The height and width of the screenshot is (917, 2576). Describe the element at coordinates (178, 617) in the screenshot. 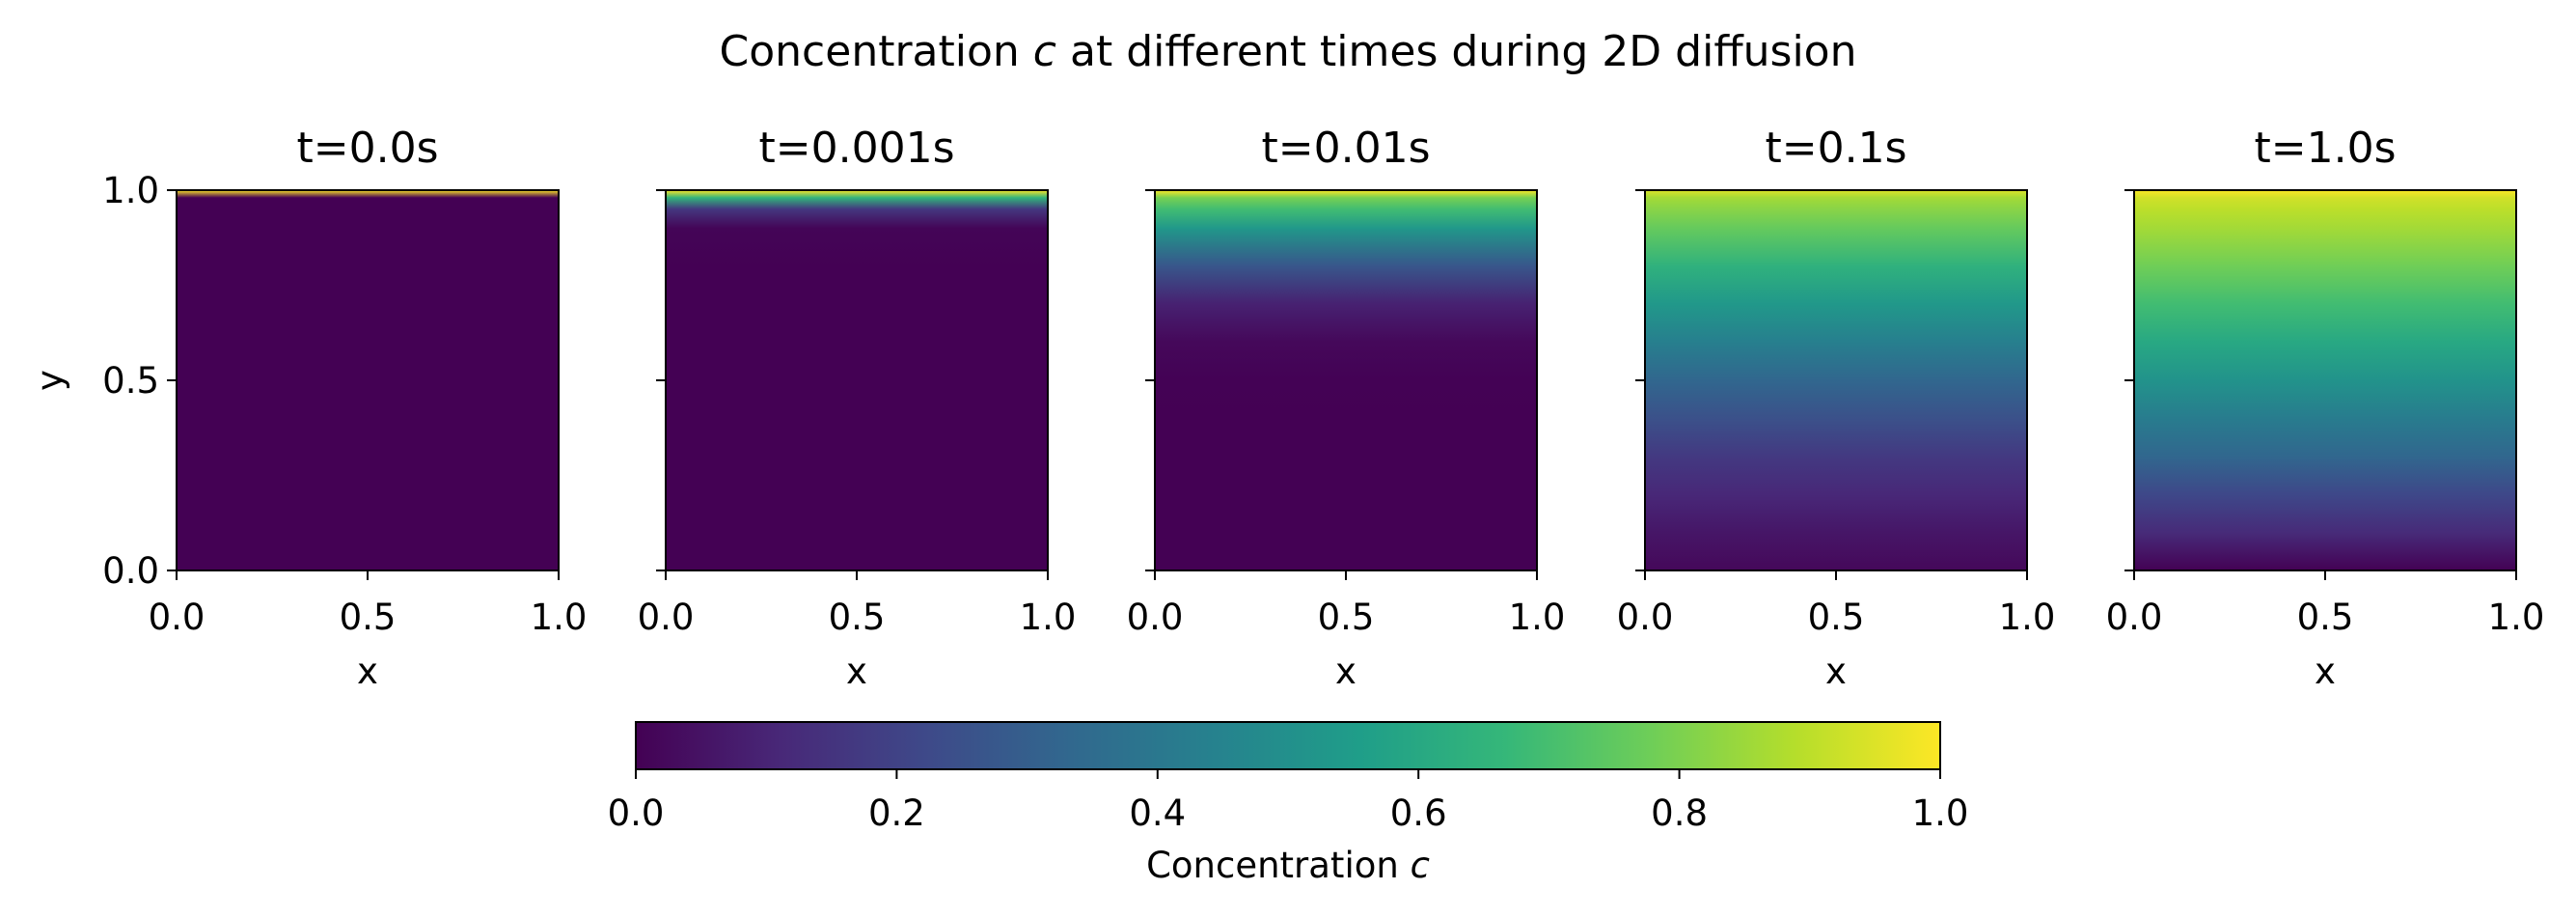

I see `panel-1-x-tick-label: 0.0` at that location.